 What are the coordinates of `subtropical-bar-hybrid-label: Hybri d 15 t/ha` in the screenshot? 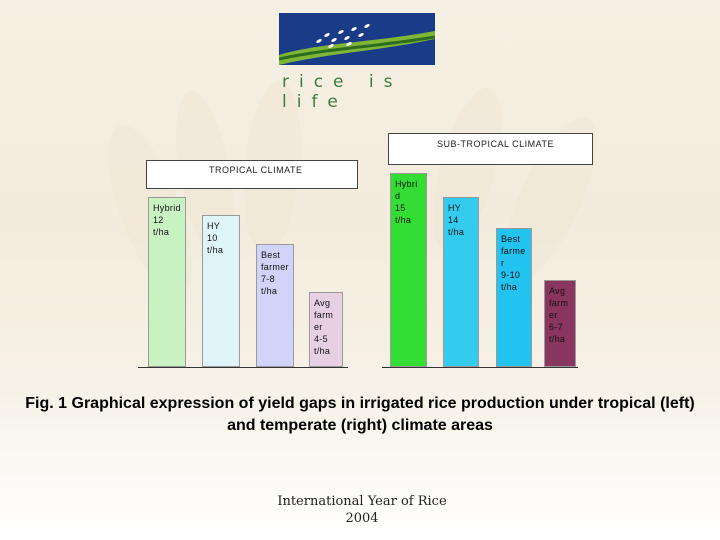 It's located at (406, 202).